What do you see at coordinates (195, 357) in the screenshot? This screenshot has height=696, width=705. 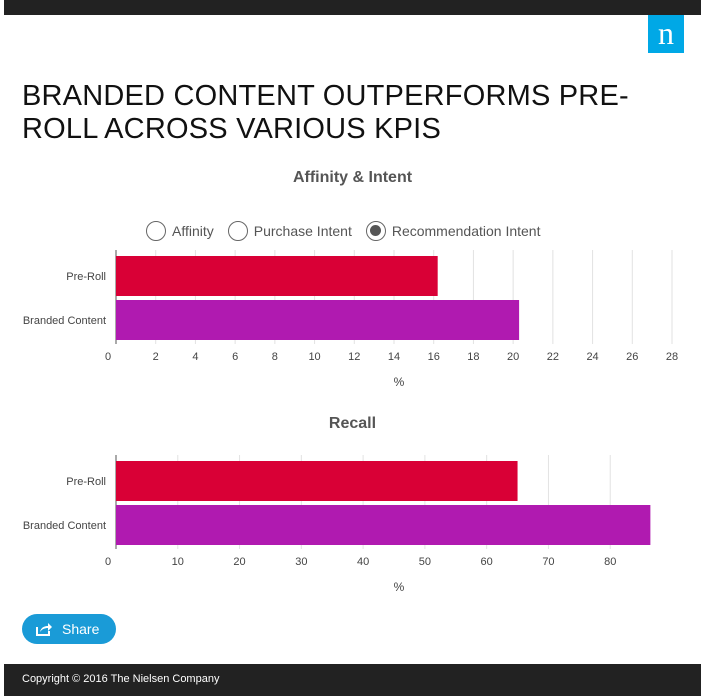 I see `x-tick-label: 4` at bounding box center [195, 357].